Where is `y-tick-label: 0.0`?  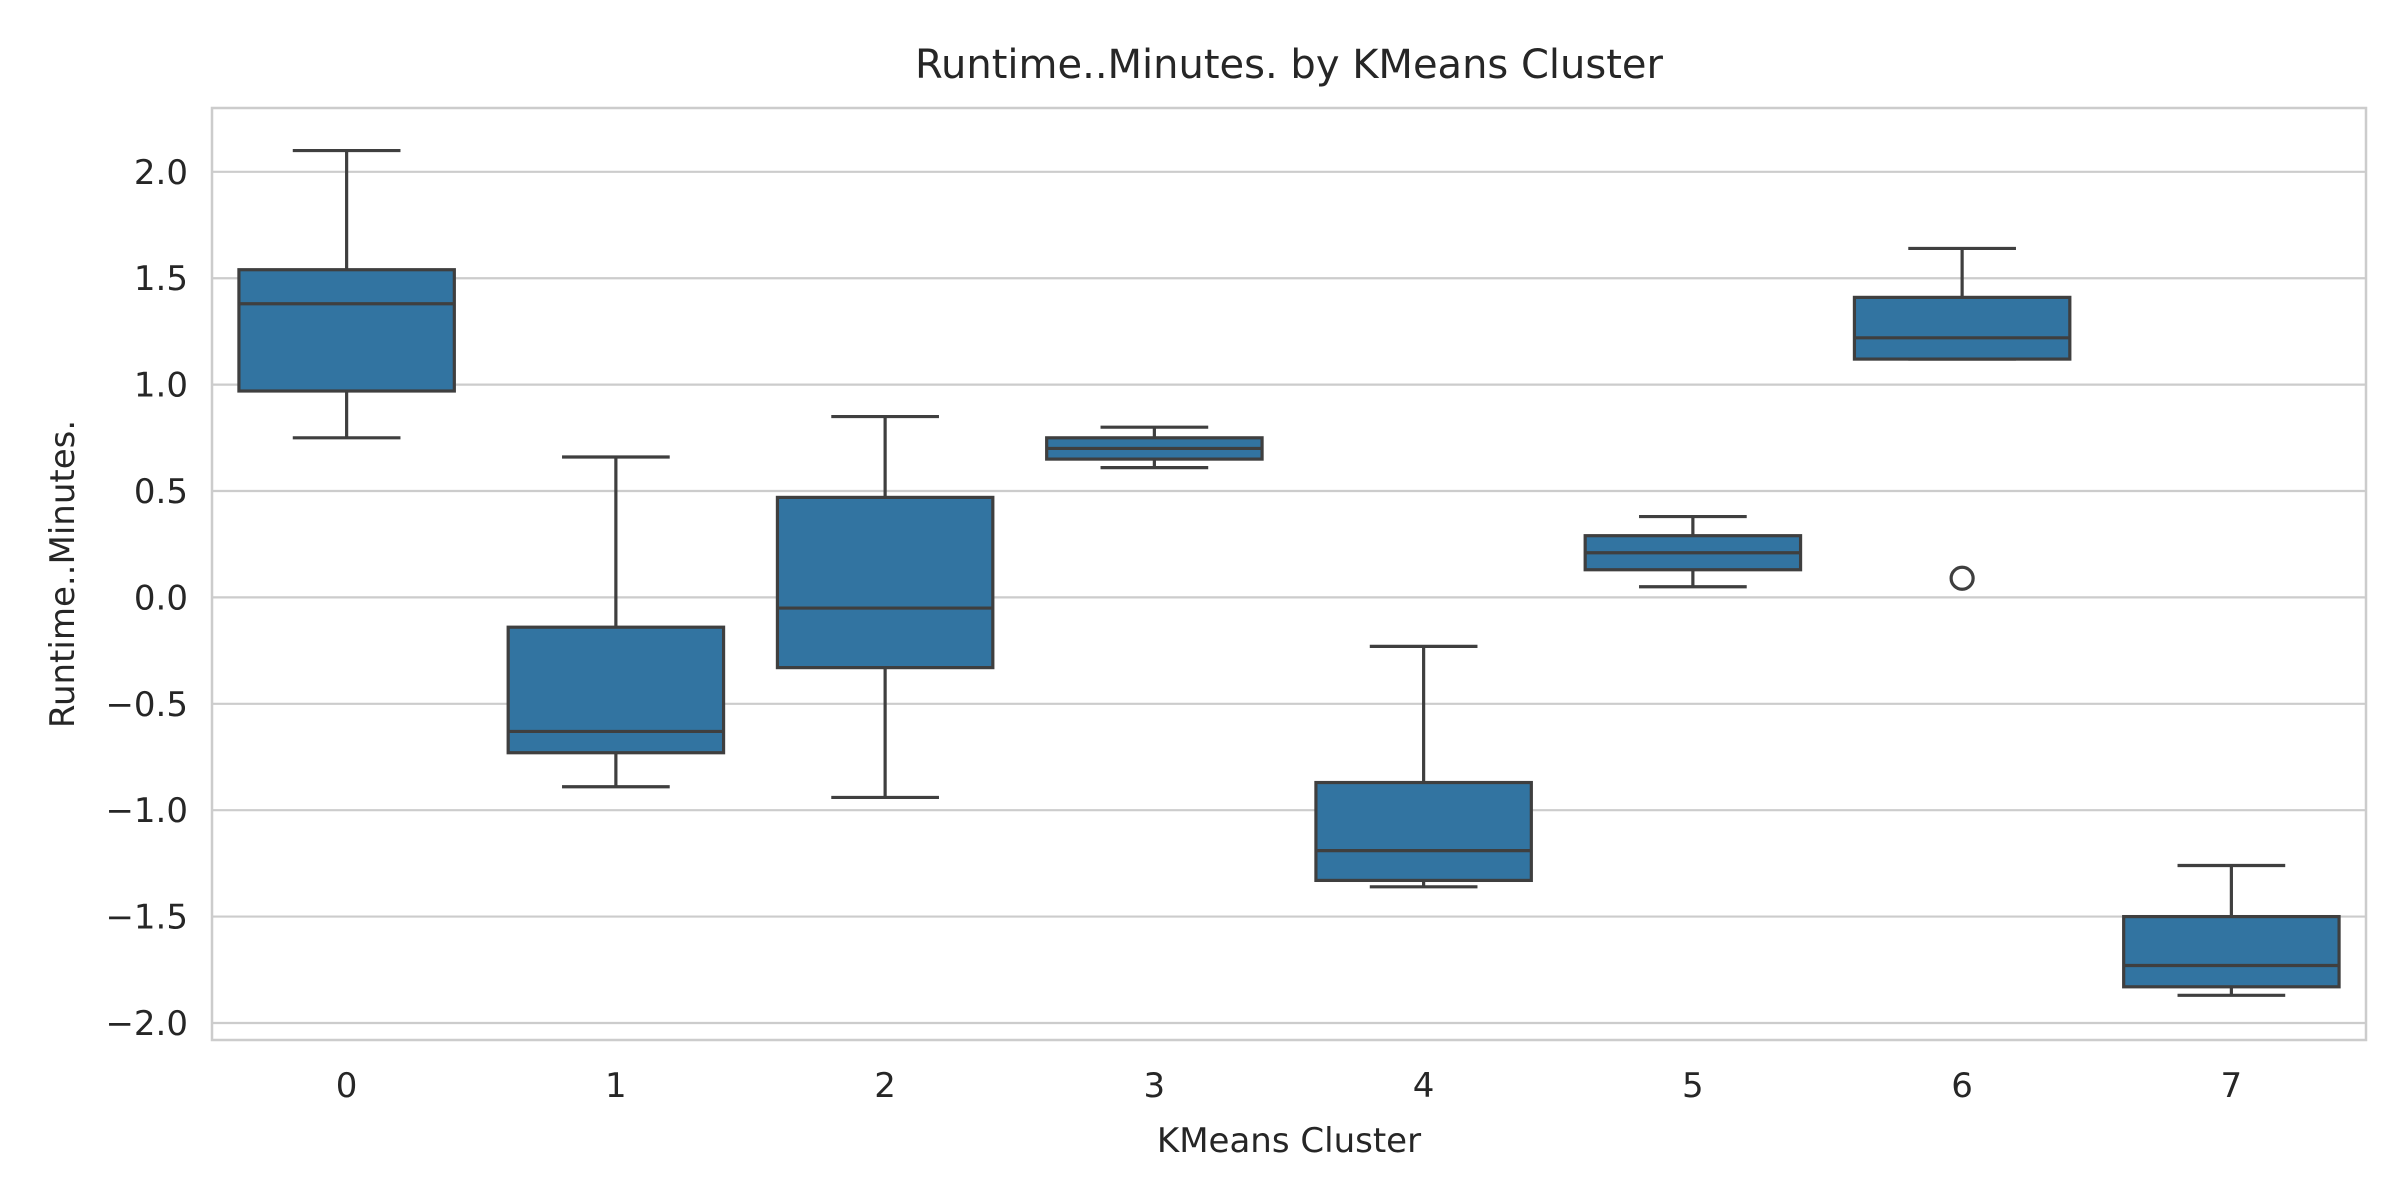
y-tick-label: 0.0 is located at coordinates (161, 598).